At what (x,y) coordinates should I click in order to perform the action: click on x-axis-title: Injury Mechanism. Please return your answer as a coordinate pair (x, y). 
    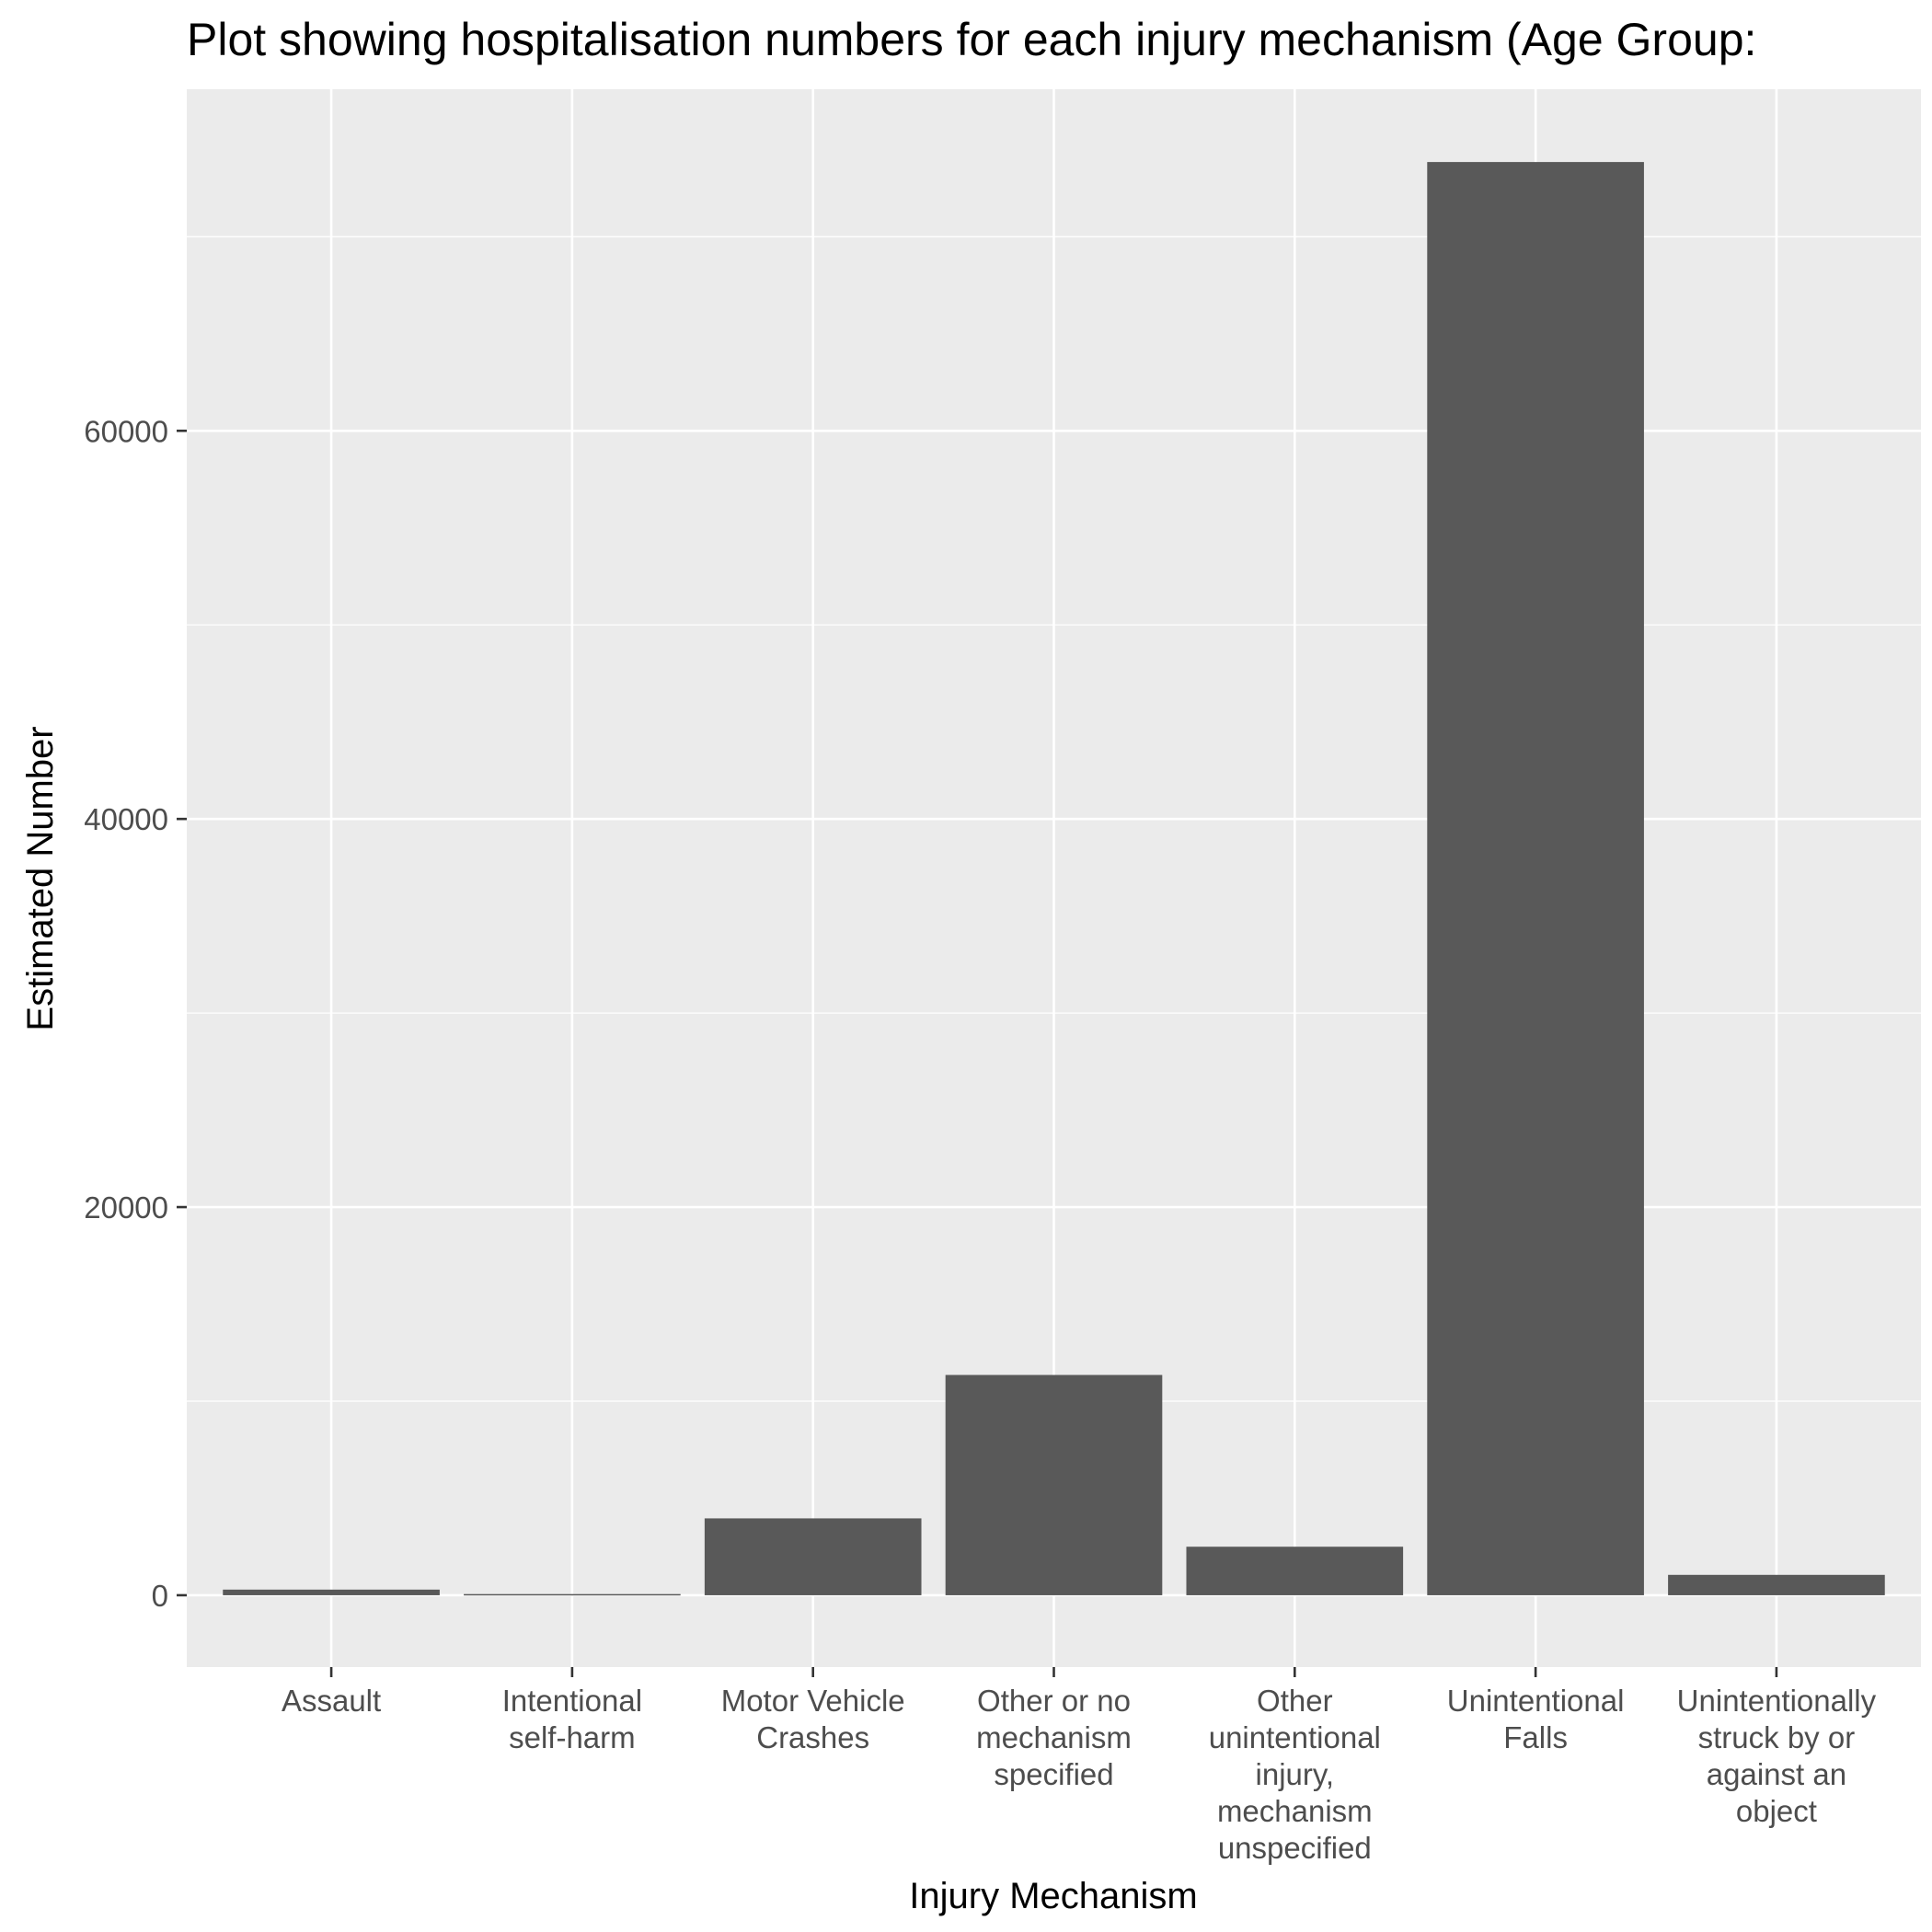
    Looking at the image, I should click on (1053, 1896).